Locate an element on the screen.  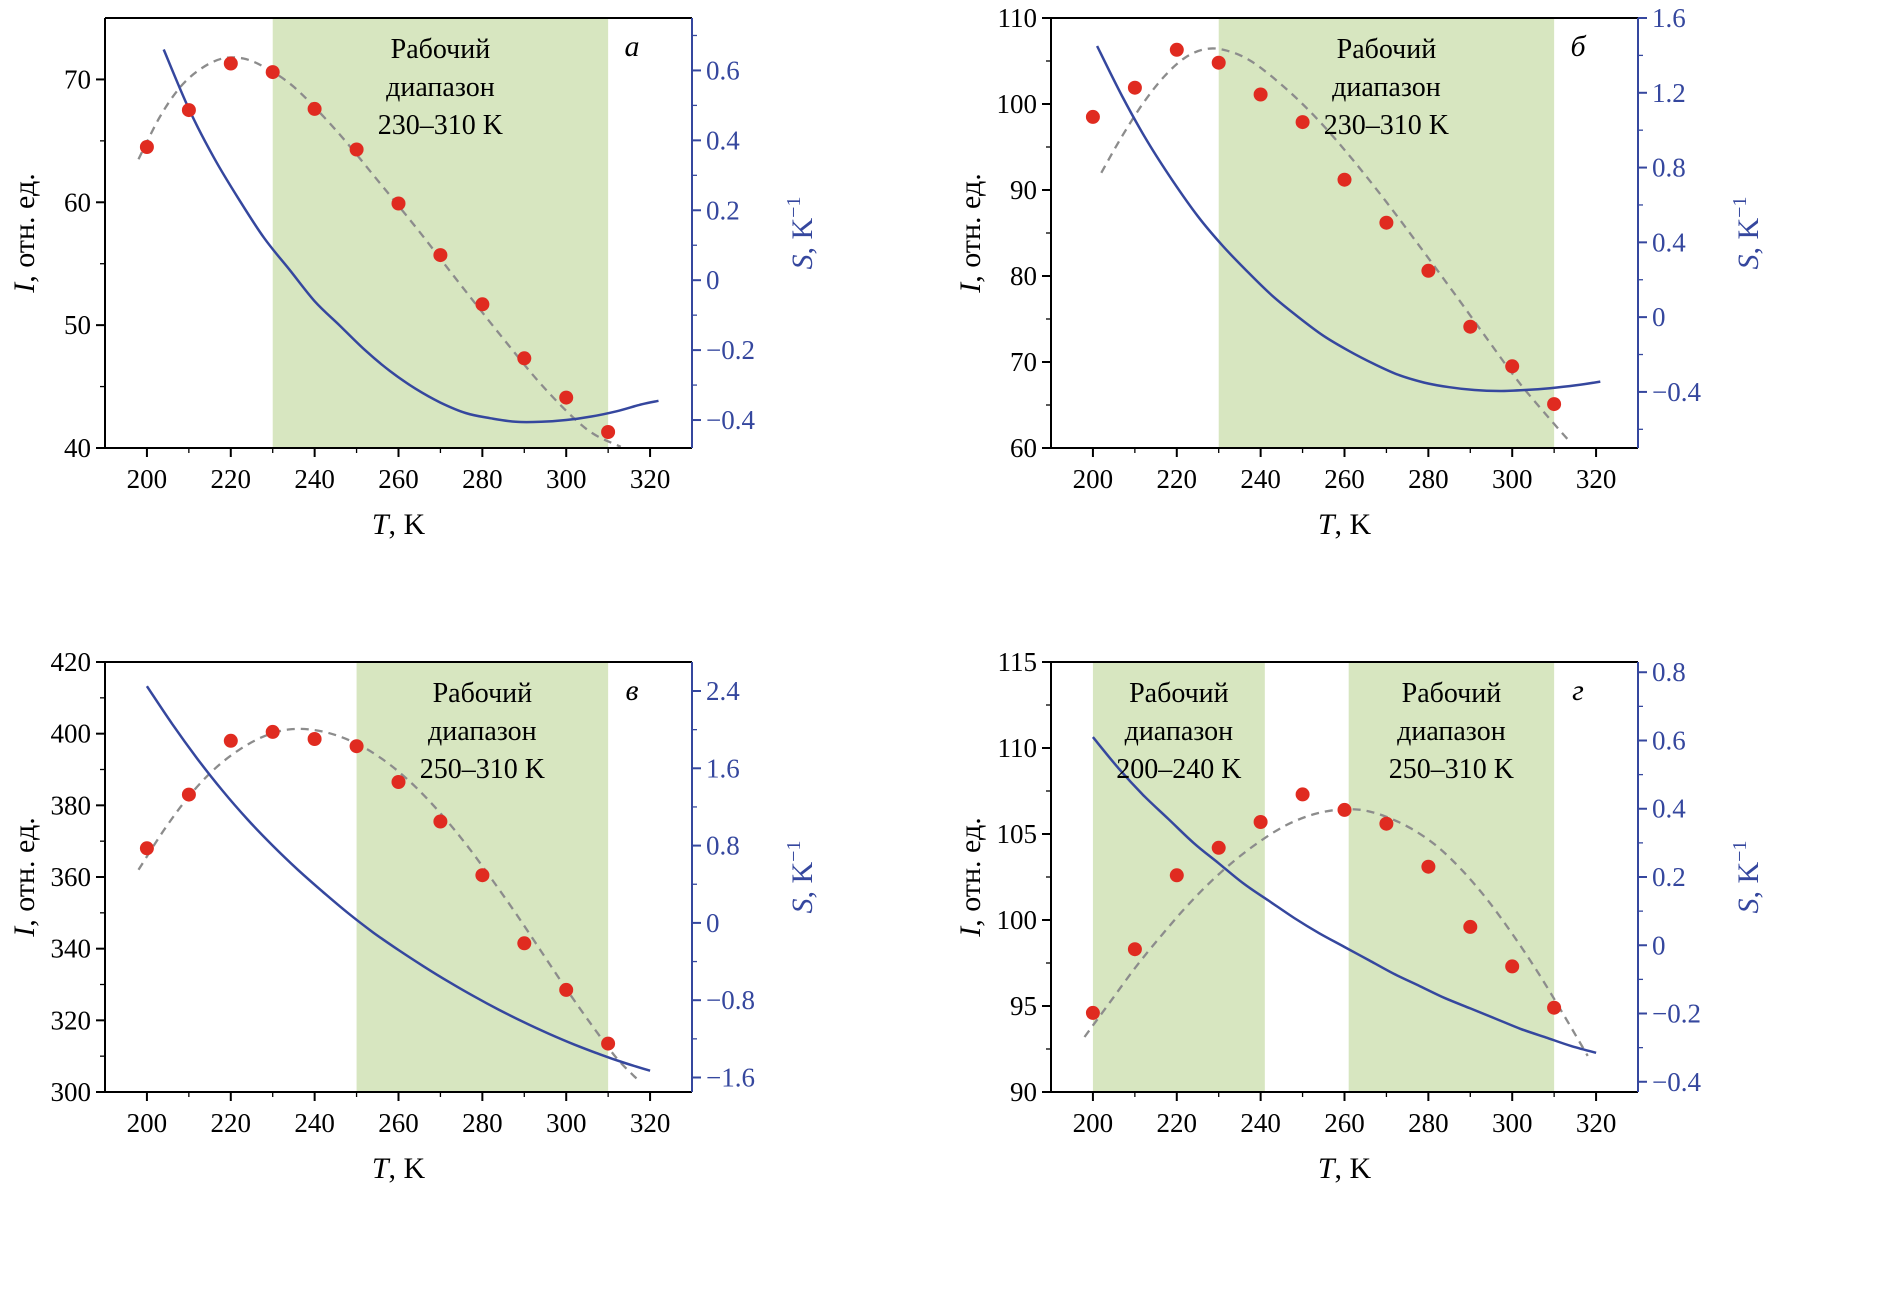
panel-letter: г is located at coordinates (1578, 690).